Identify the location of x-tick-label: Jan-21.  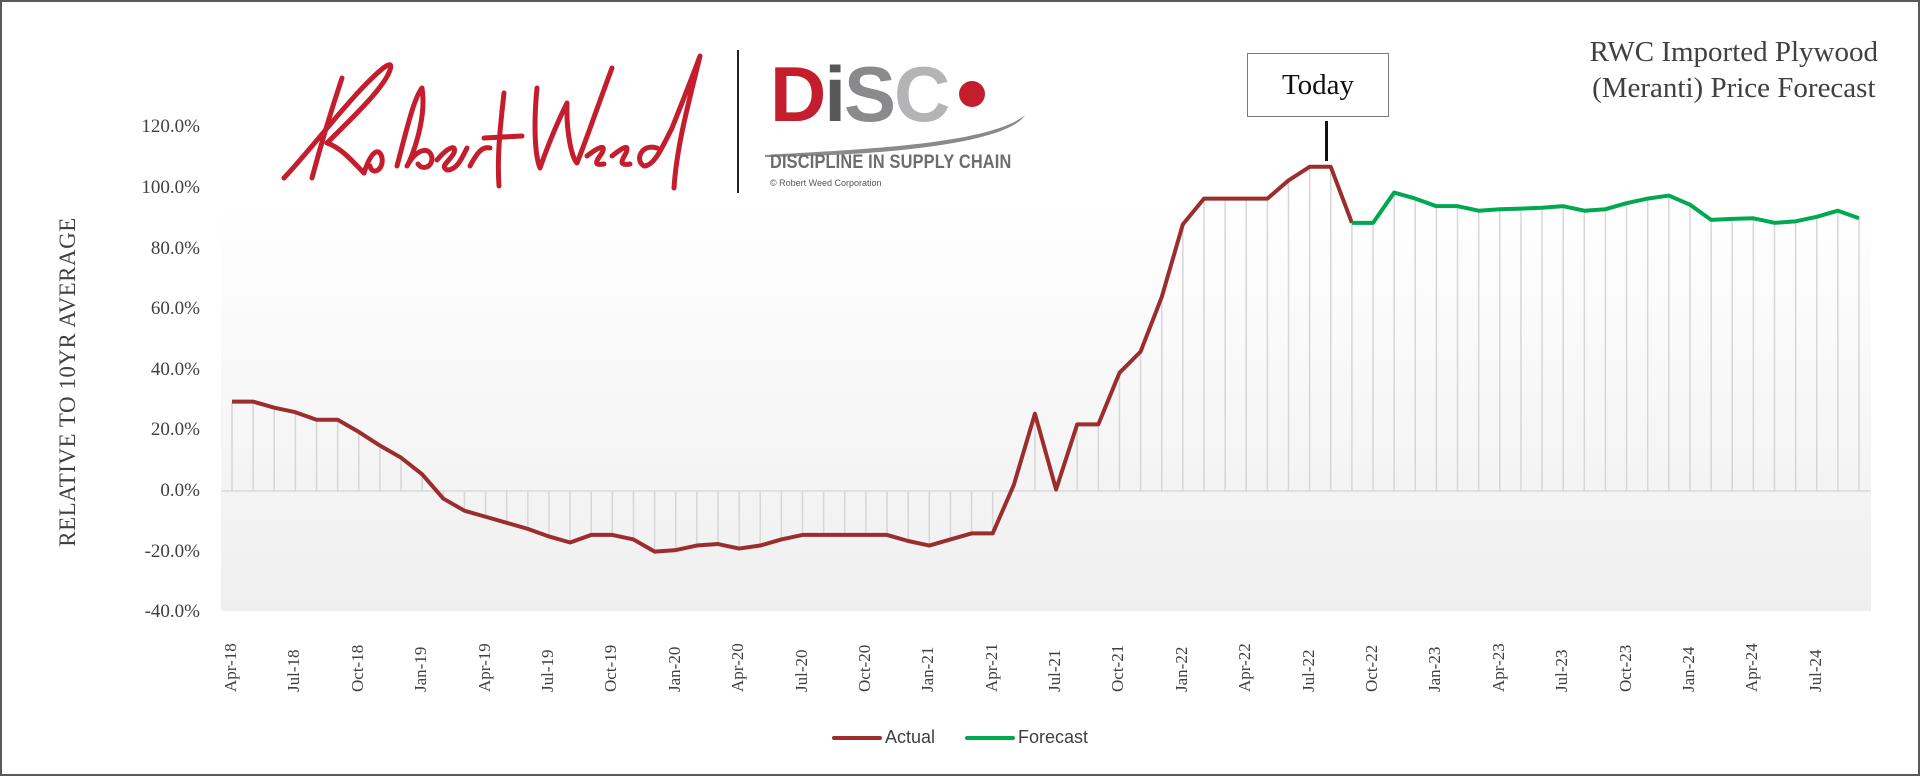
(928, 669).